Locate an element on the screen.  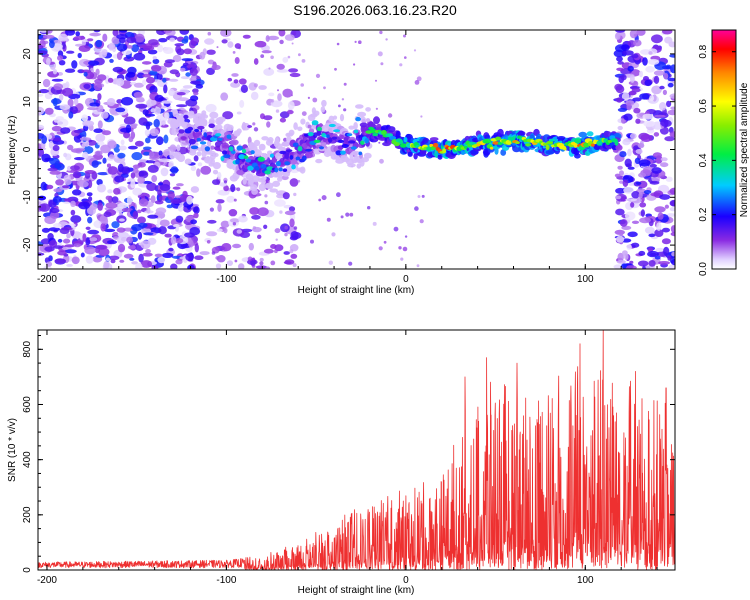
colorbar-tick-label: 0.4 is located at coordinates (703, 160).